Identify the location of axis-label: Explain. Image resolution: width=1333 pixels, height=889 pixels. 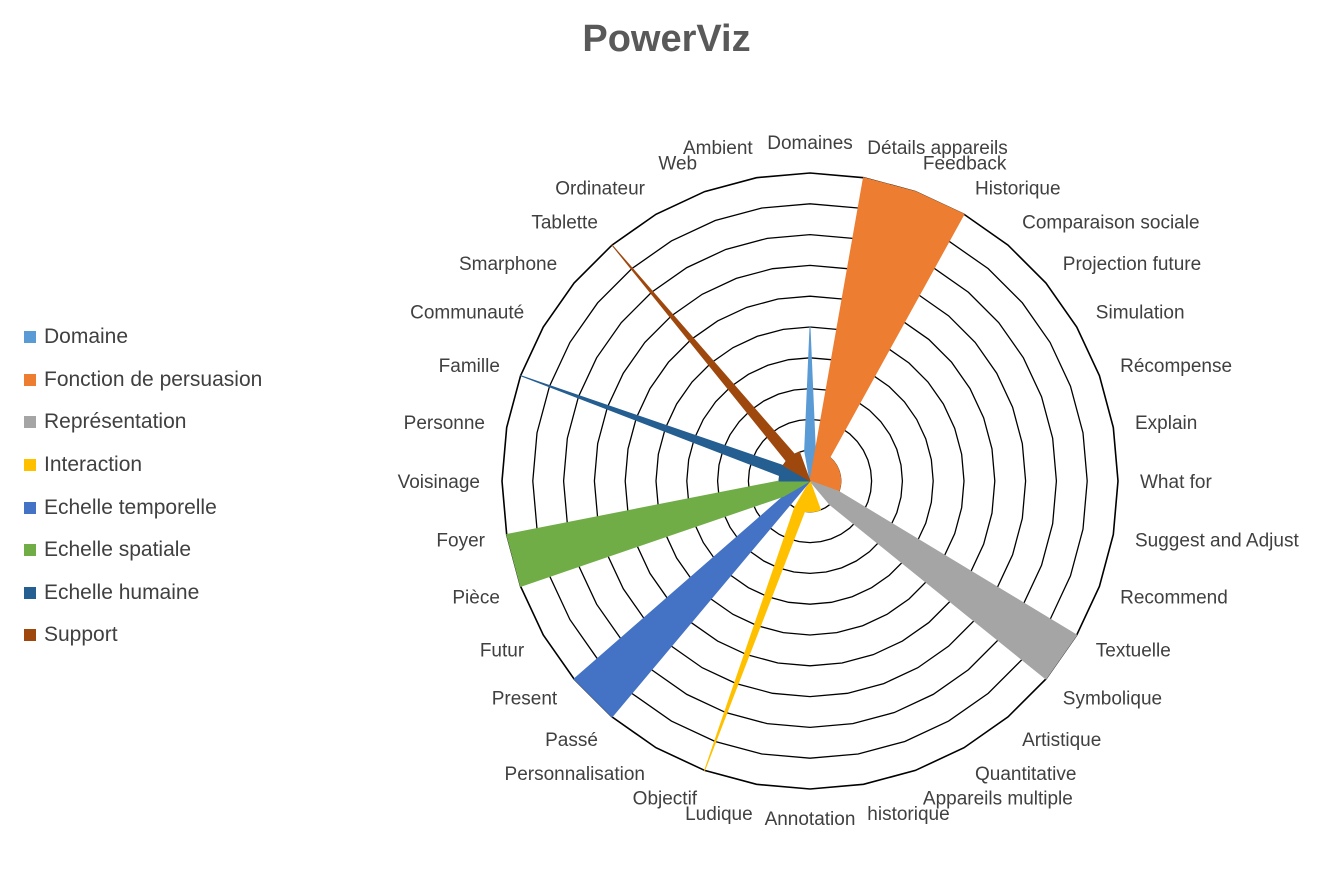
(1166, 423).